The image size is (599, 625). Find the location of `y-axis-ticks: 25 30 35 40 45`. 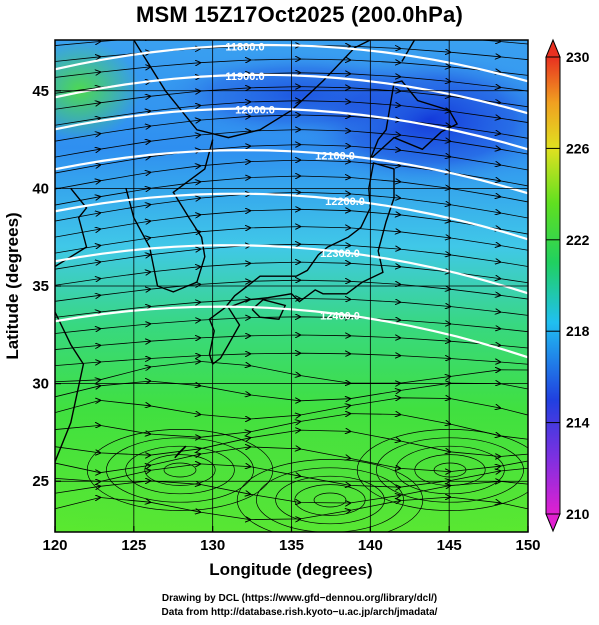

y-axis-ticks: 25 30 35 40 45 is located at coordinates (46, 286).